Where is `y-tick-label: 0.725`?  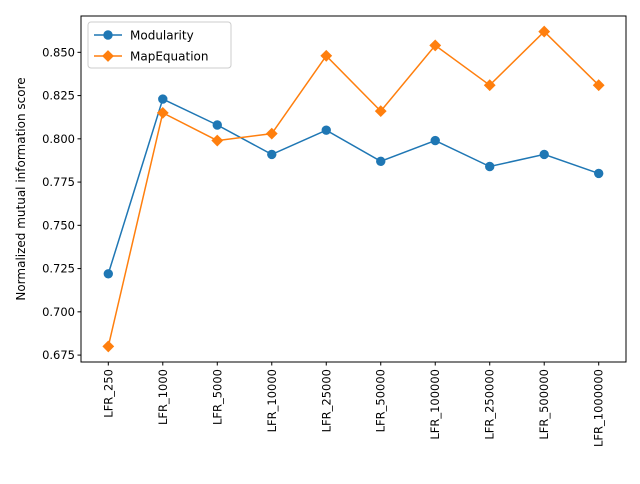 y-tick-label: 0.725 is located at coordinates (58, 269).